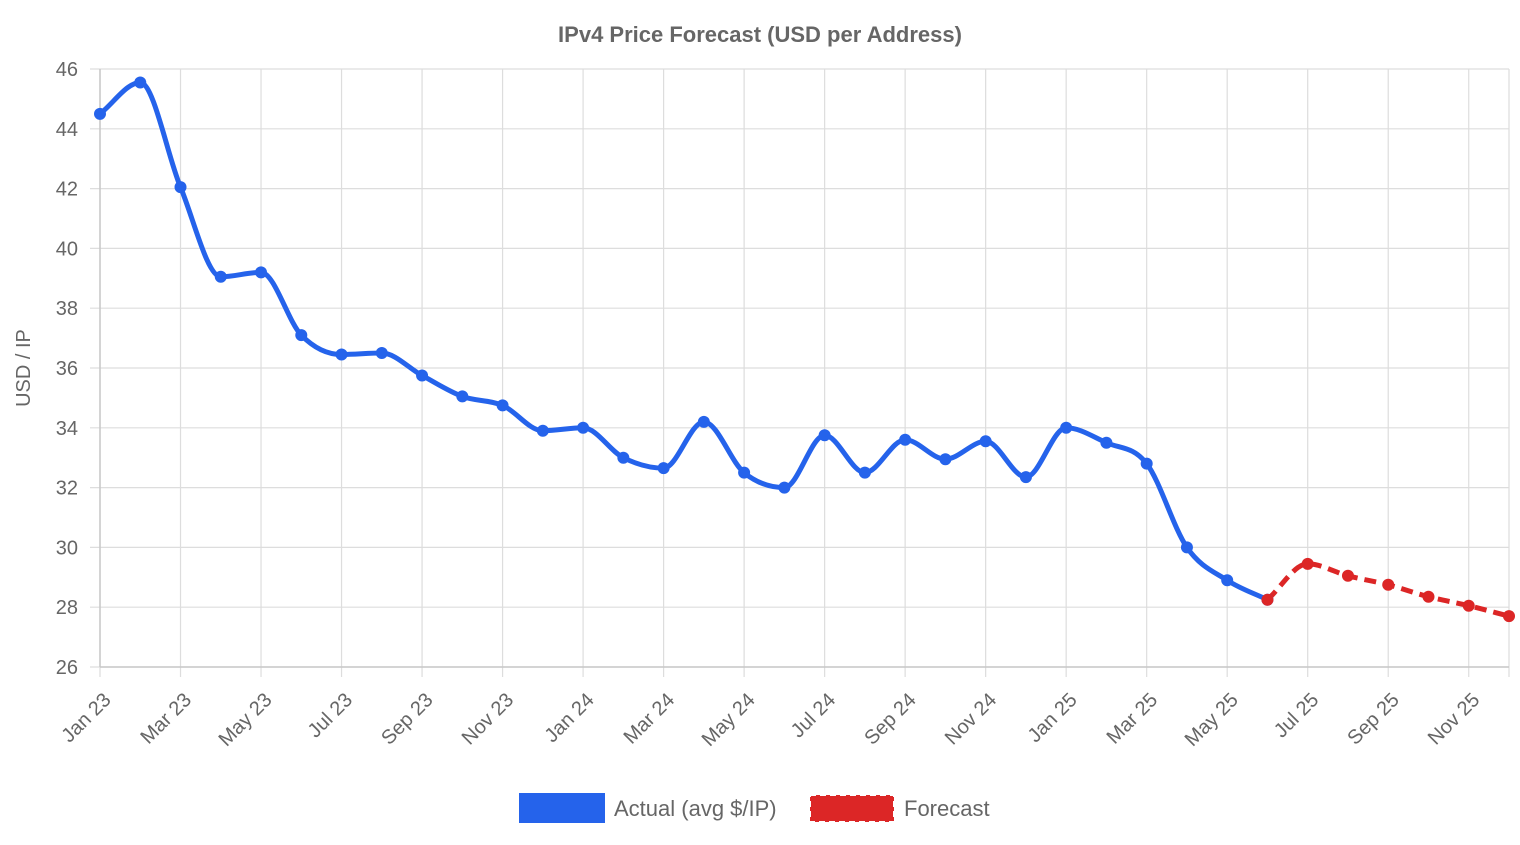 This screenshot has height=845, width=1520. Describe the element at coordinates (407, 719) in the screenshot. I see `x-tick-label: Sep 23` at that location.